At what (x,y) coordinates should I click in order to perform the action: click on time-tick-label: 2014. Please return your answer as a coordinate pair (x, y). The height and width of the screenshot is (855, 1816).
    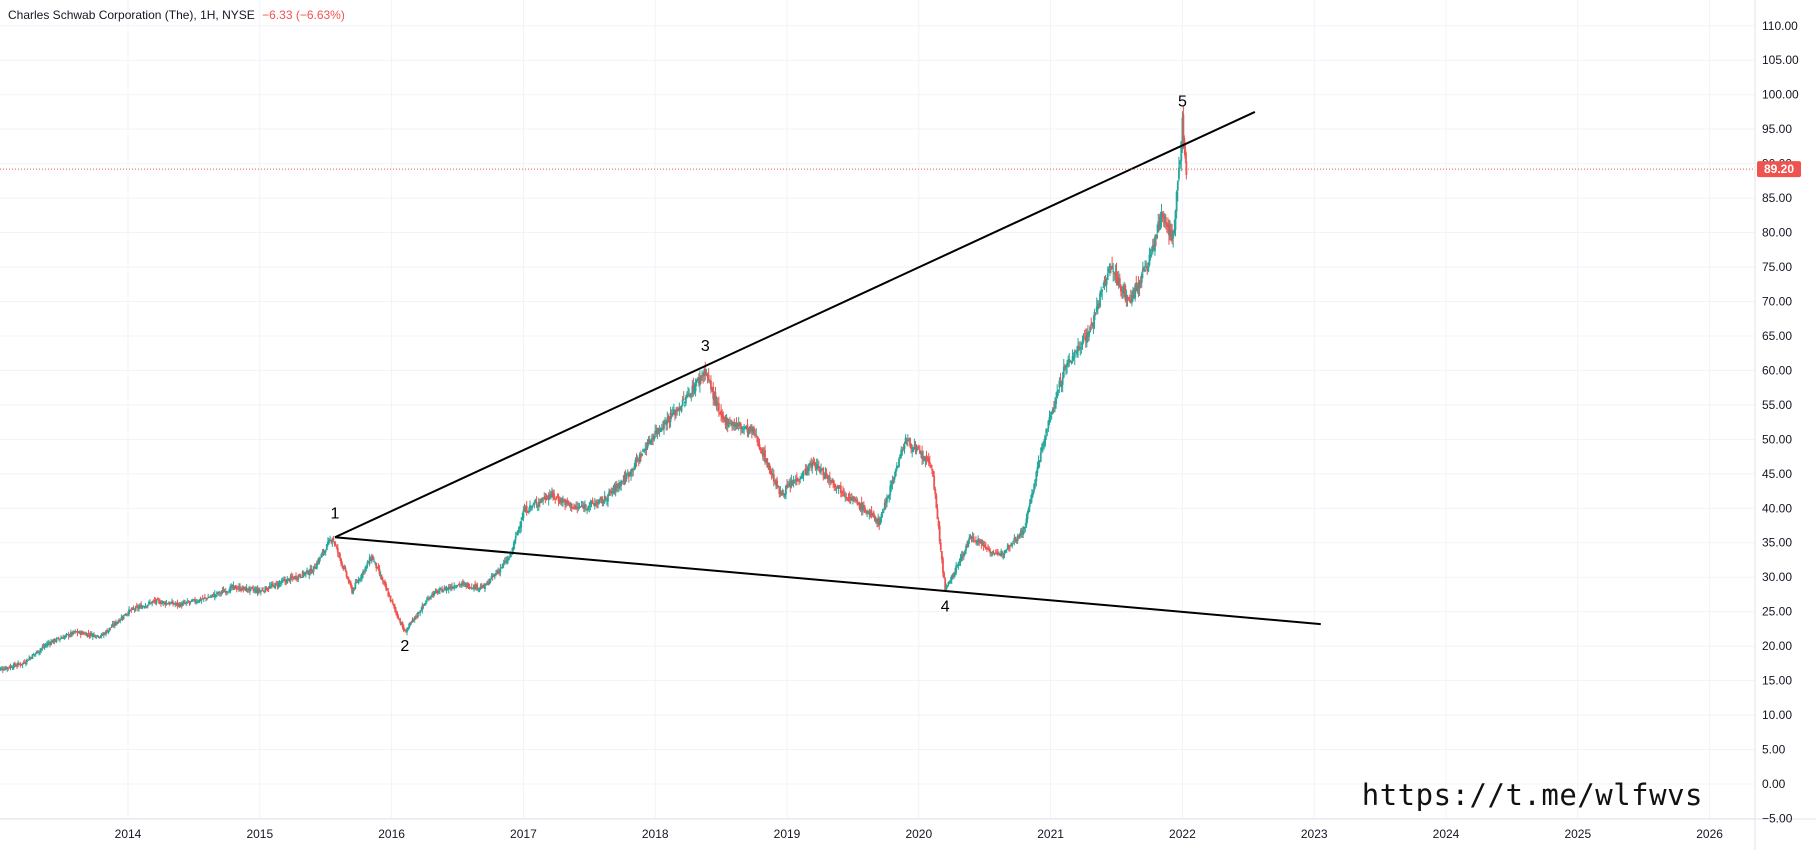
    Looking at the image, I should click on (128, 834).